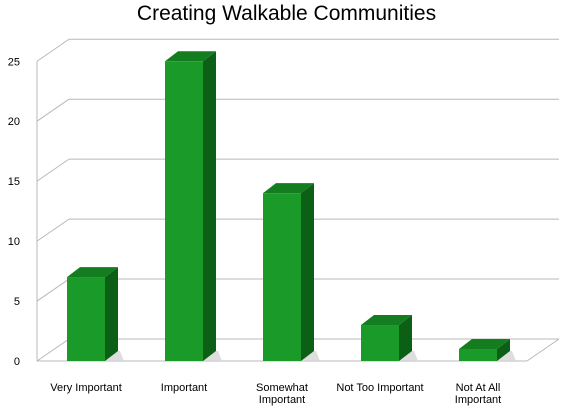 The width and height of the screenshot is (573, 415). I want to click on chart-title: Creating Walkable Communities, so click(286, 13).